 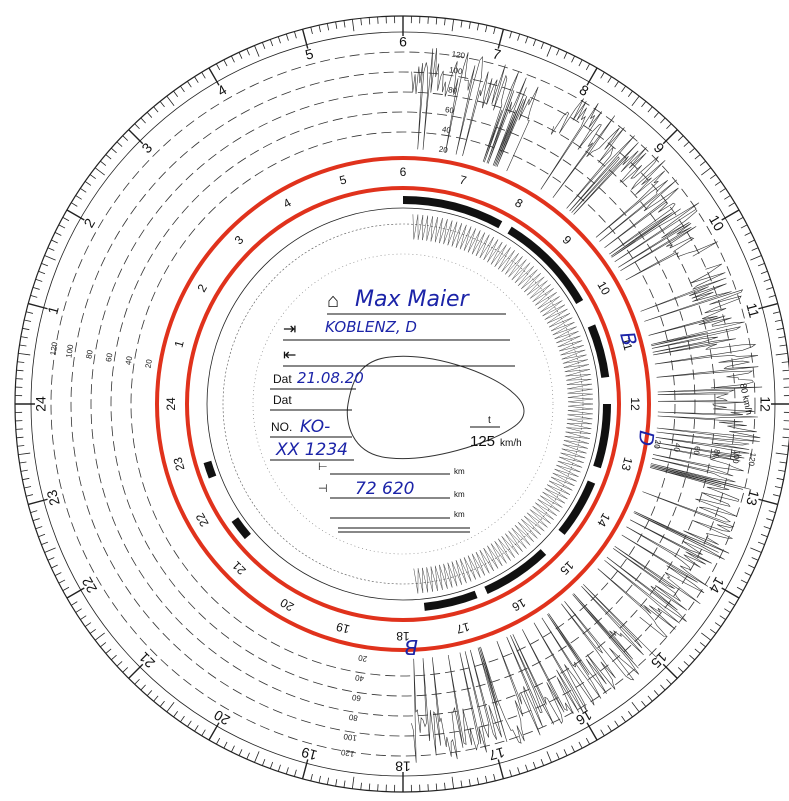 What do you see at coordinates (202, 287) in the screenshot?
I see `inner-hour-label: 2` at bounding box center [202, 287].